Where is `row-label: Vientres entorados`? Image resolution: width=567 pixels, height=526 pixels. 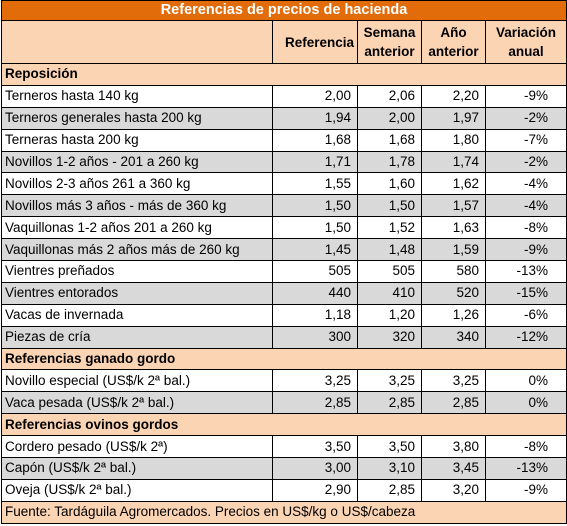
row-label: Vientres entorados is located at coordinates (137, 293).